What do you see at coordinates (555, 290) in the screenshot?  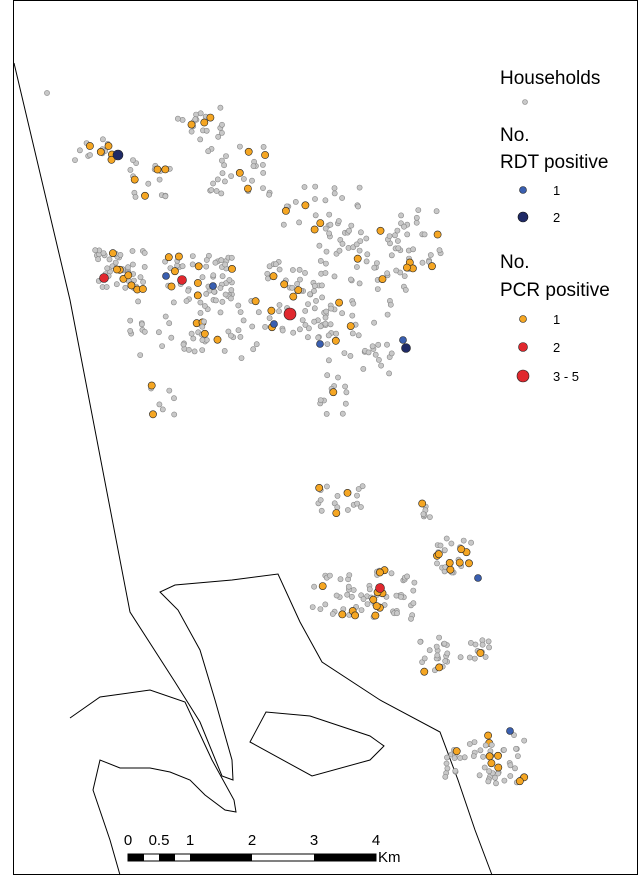 I see `legend-title: PCR positive` at bounding box center [555, 290].